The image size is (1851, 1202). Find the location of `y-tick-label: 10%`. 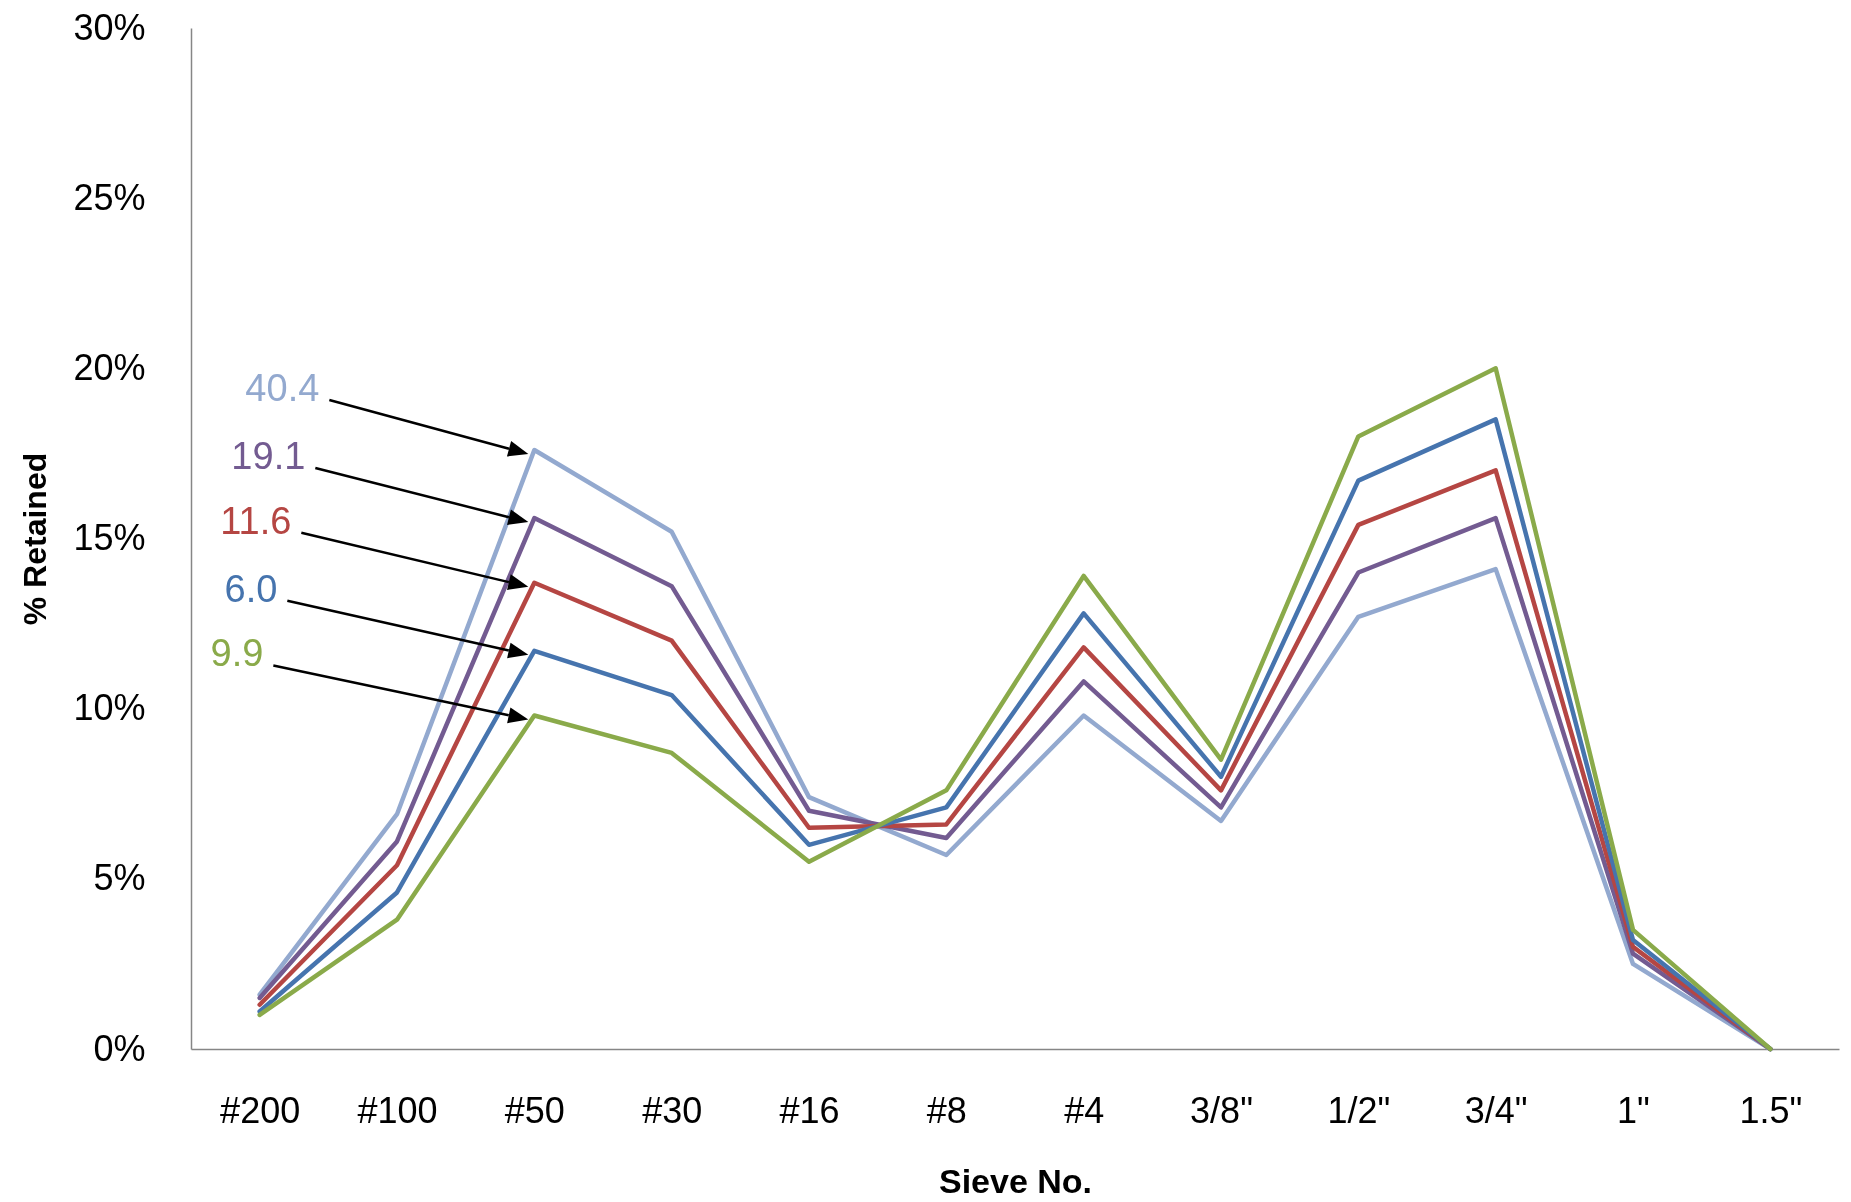

y-tick-label: 10% is located at coordinates (109, 708).